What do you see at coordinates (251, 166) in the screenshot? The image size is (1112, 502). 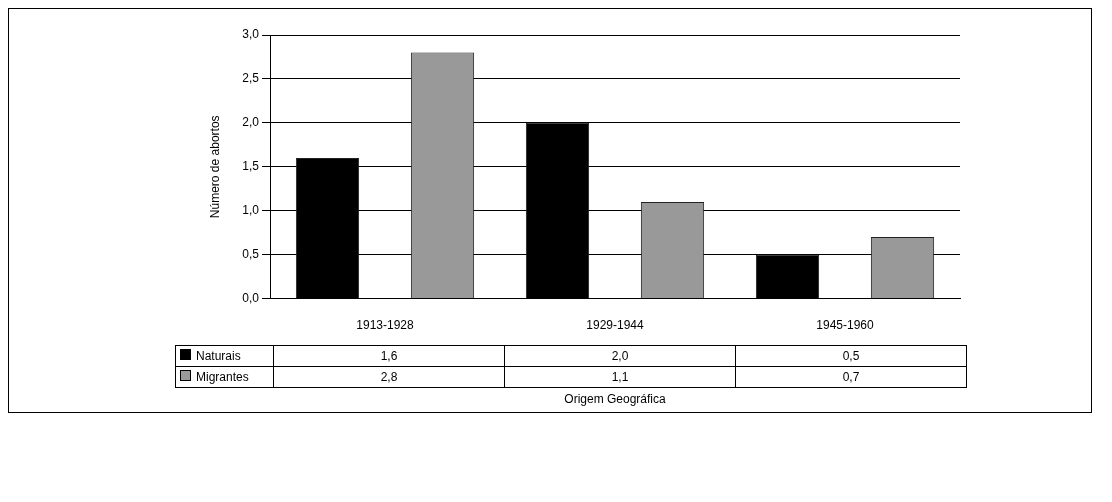 I see `y-tick-label: 1,5` at bounding box center [251, 166].